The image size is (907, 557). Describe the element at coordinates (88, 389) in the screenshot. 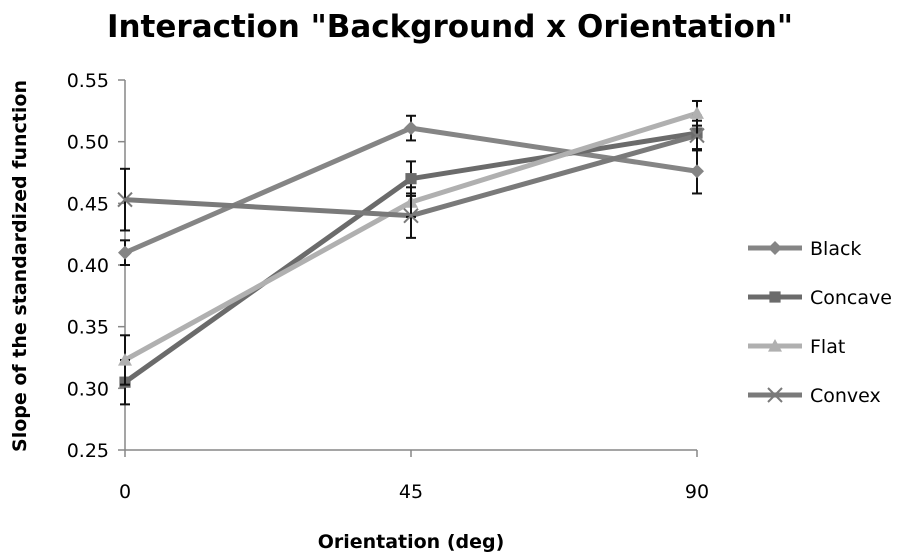

I see `y-tick-label: 0.30` at that location.